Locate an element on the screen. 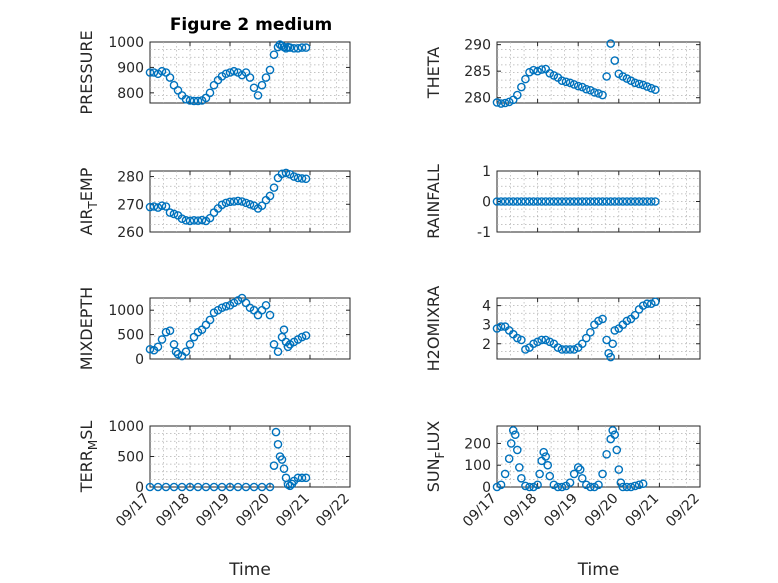 This screenshot has height=583, width=778. sun-flux-y-axis-label: SUNFLUX is located at coordinates (435, 457).